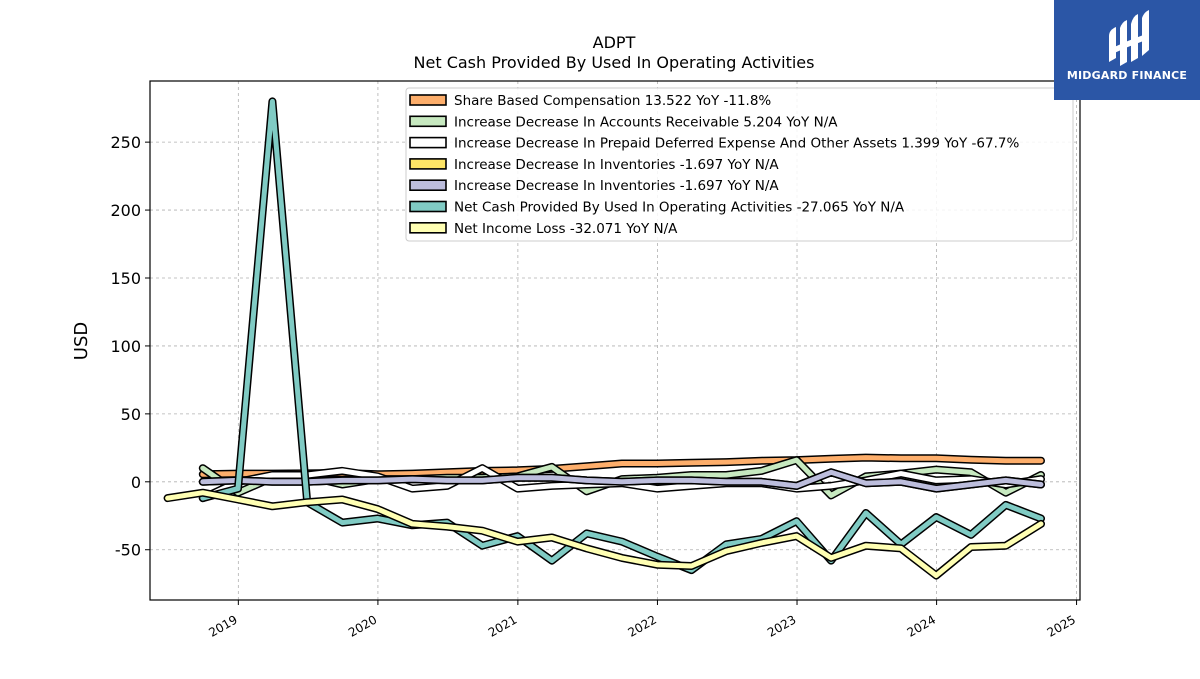 The image size is (1200, 679). Describe the element at coordinates (125, 346) in the screenshot. I see `y-tick-label: 100` at that location.